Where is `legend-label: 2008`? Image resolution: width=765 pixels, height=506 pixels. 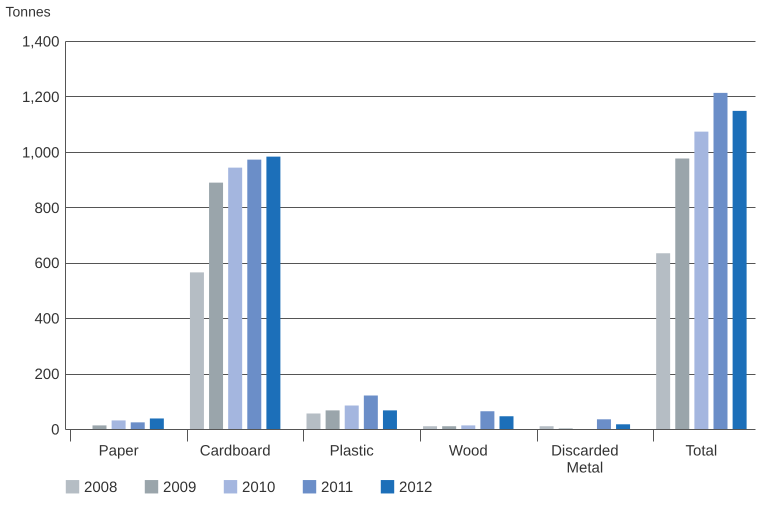
legend-label: 2008 is located at coordinates (101, 487).